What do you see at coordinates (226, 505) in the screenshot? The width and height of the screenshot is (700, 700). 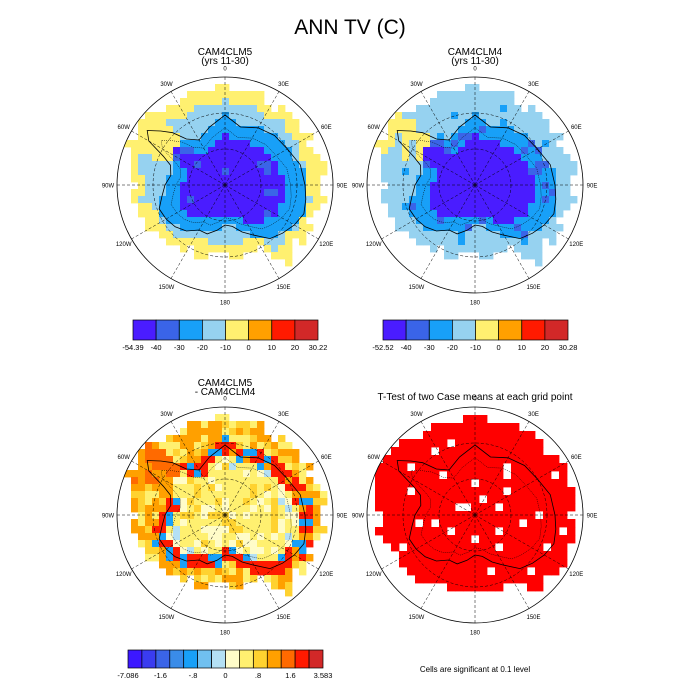 I see `difference-field` at bounding box center [226, 505].